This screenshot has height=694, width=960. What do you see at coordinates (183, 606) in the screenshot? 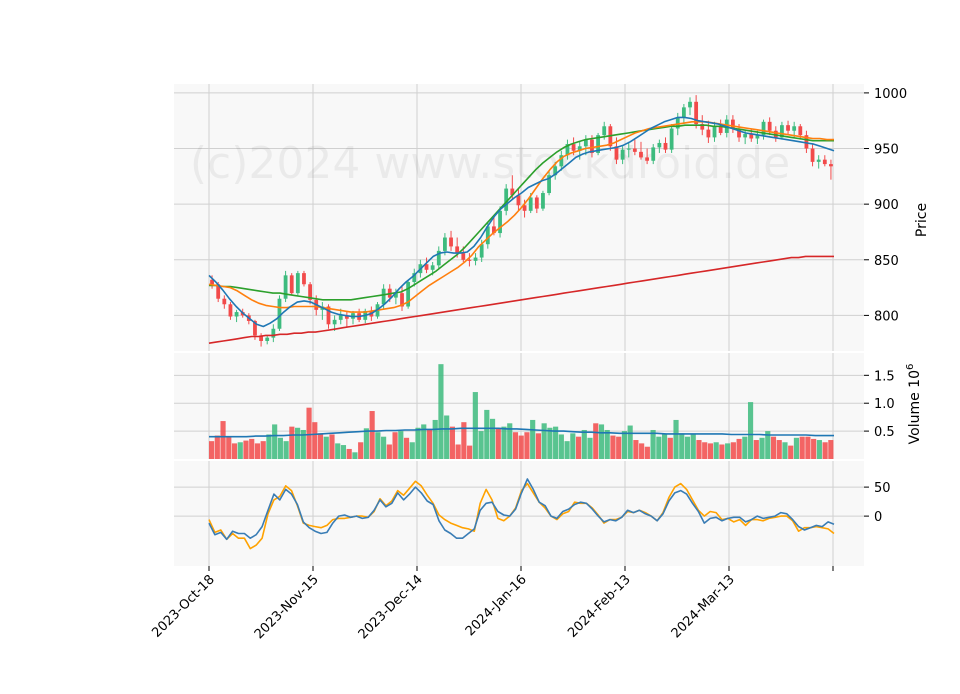
I see `x-tick-label: 2023-Oct-18` at bounding box center [183, 606].